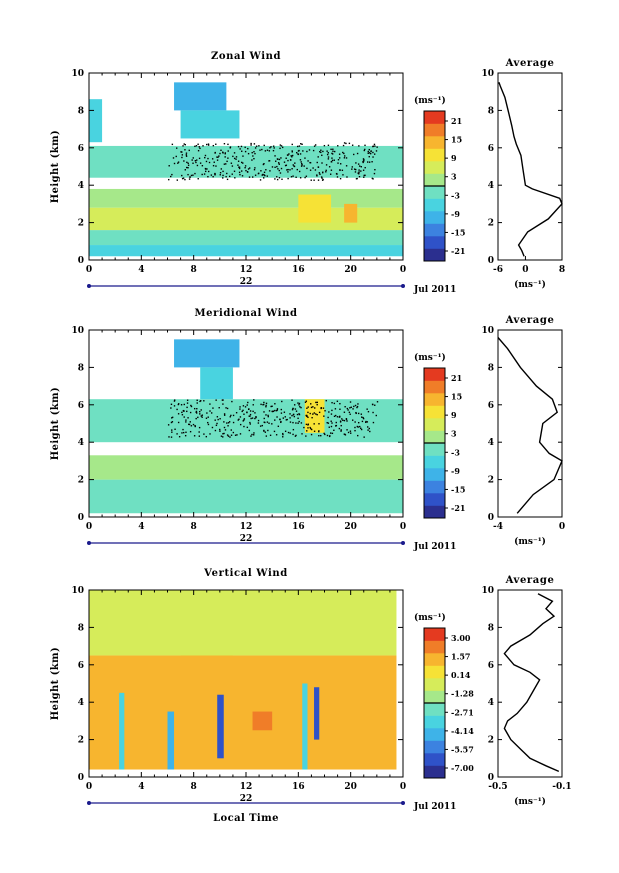 This screenshot has height=873, width=619. What do you see at coordinates (246, 539) in the screenshot?
I see `day-label: 22` at bounding box center [246, 539].